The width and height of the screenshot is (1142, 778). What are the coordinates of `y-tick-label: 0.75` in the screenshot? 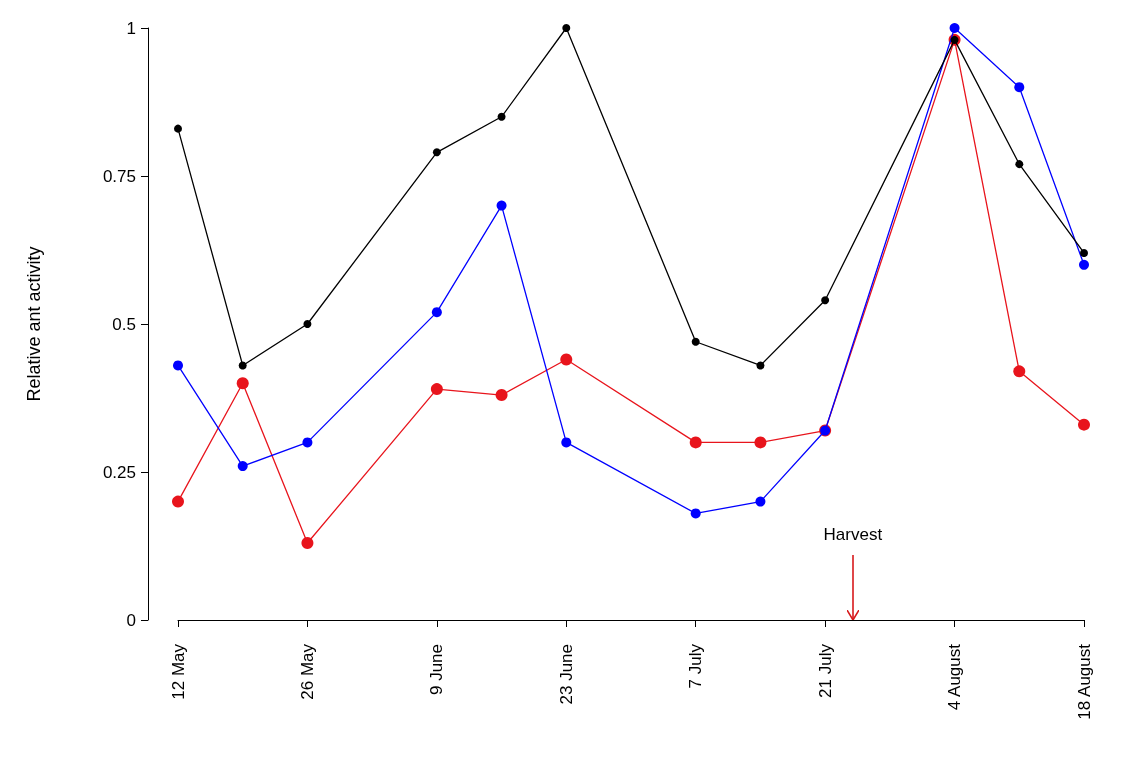 It's located at (119, 176).